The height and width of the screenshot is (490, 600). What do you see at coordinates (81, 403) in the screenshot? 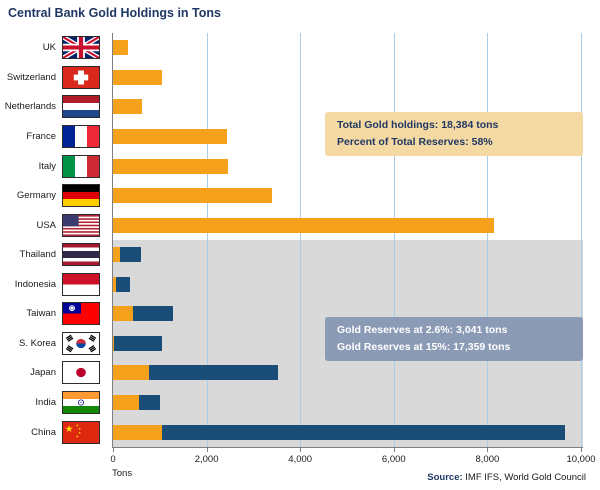
I see `india-flag-icon` at bounding box center [81, 403].